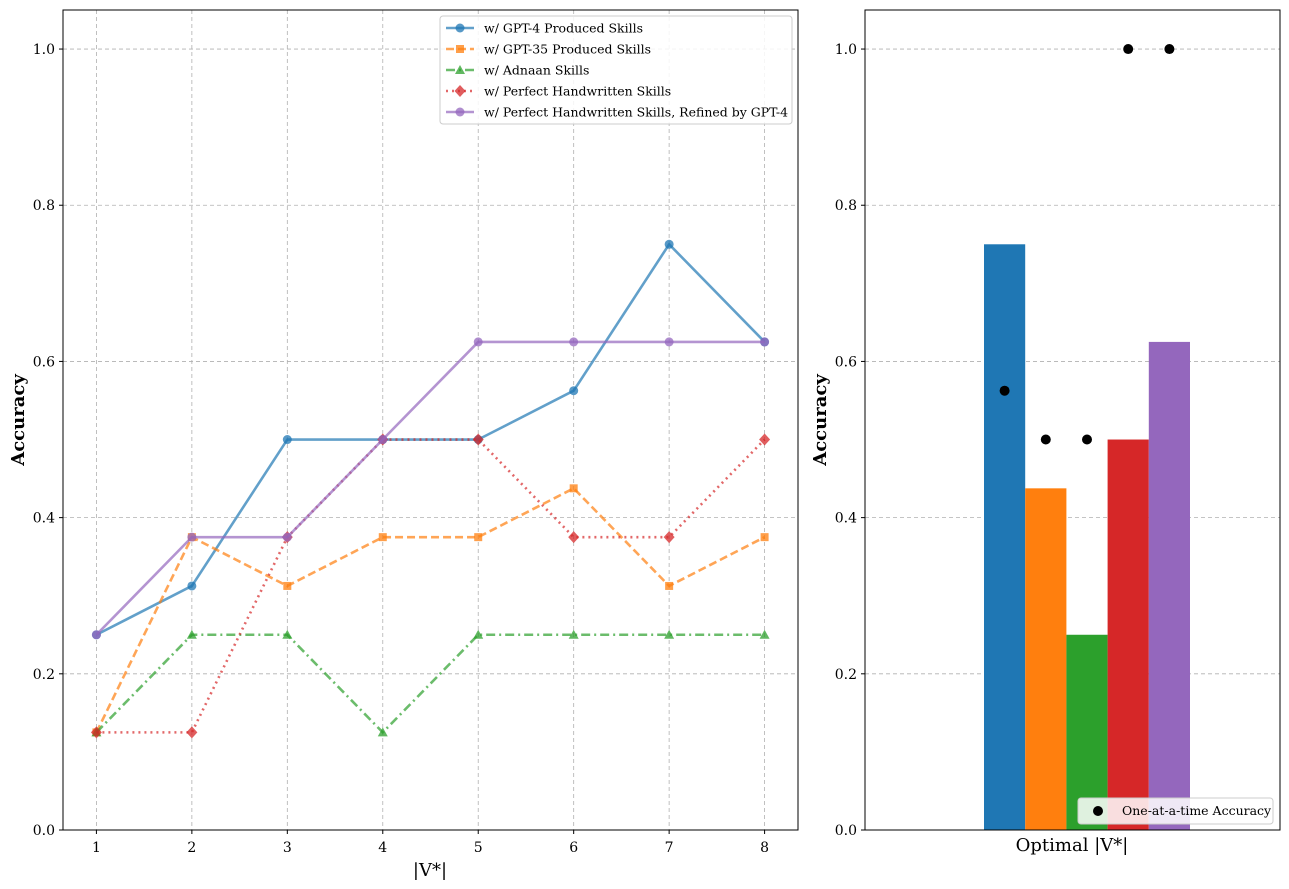 The height and width of the screenshot is (889, 1289). What do you see at coordinates (846, 50) in the screenshot?
I see `right-y-tick-label: 1.0` at bounding box center [846, 50].